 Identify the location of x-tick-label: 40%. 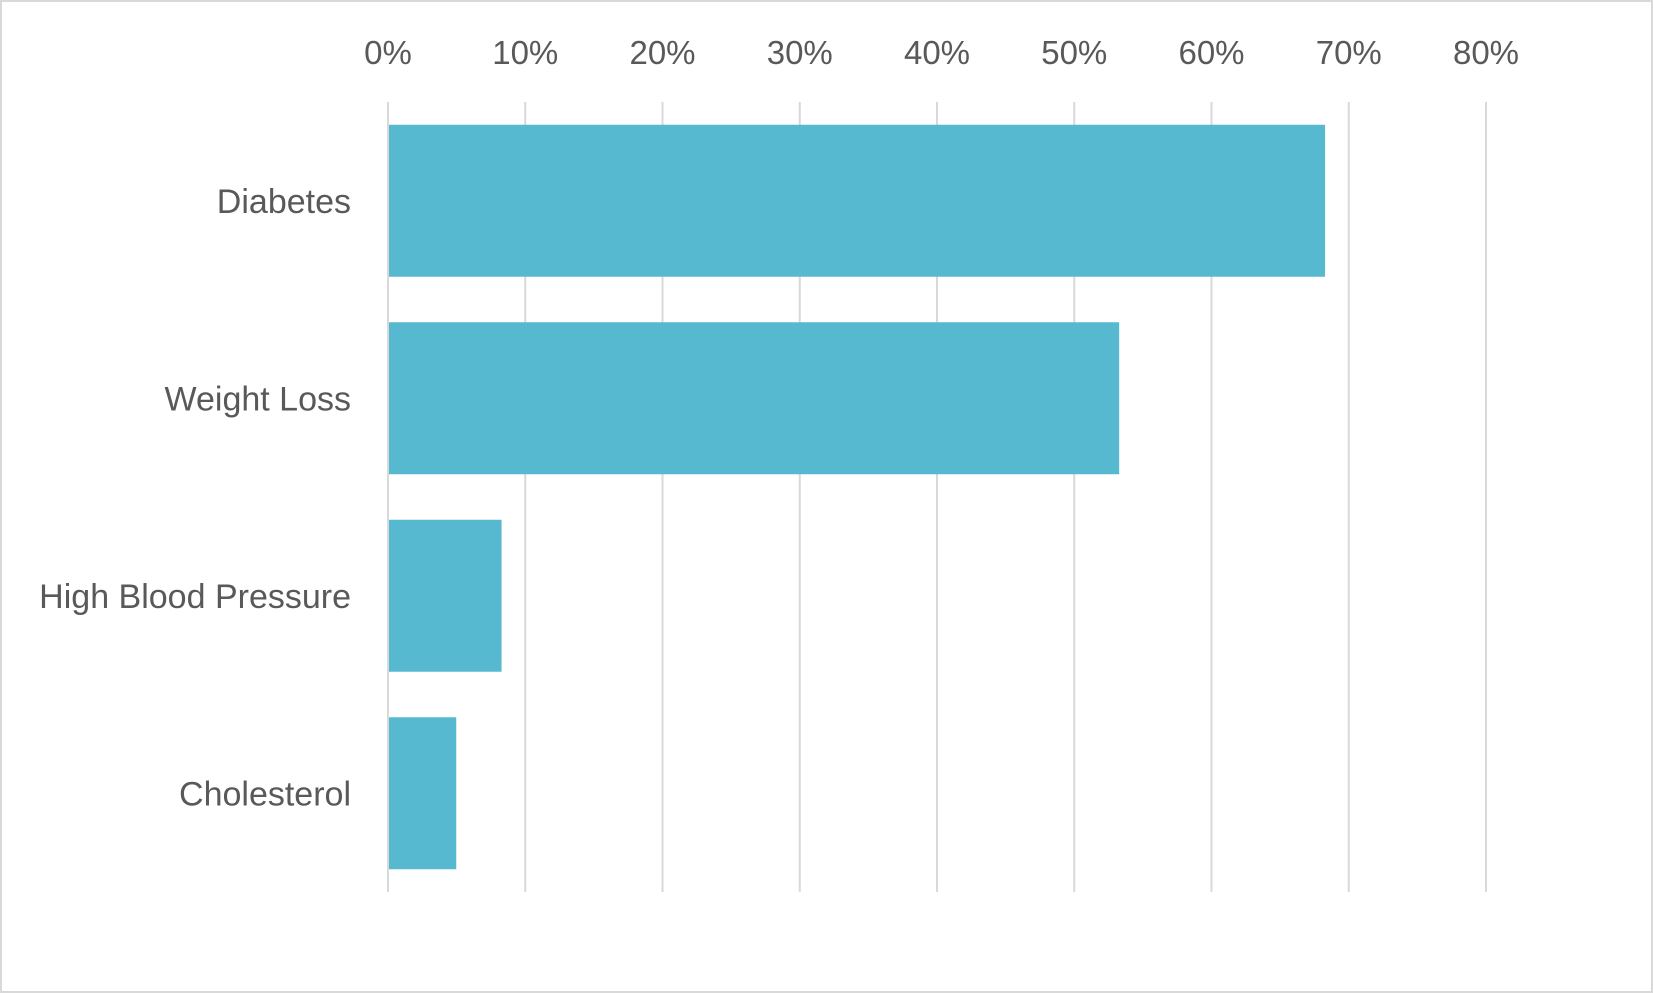
(937, 52).